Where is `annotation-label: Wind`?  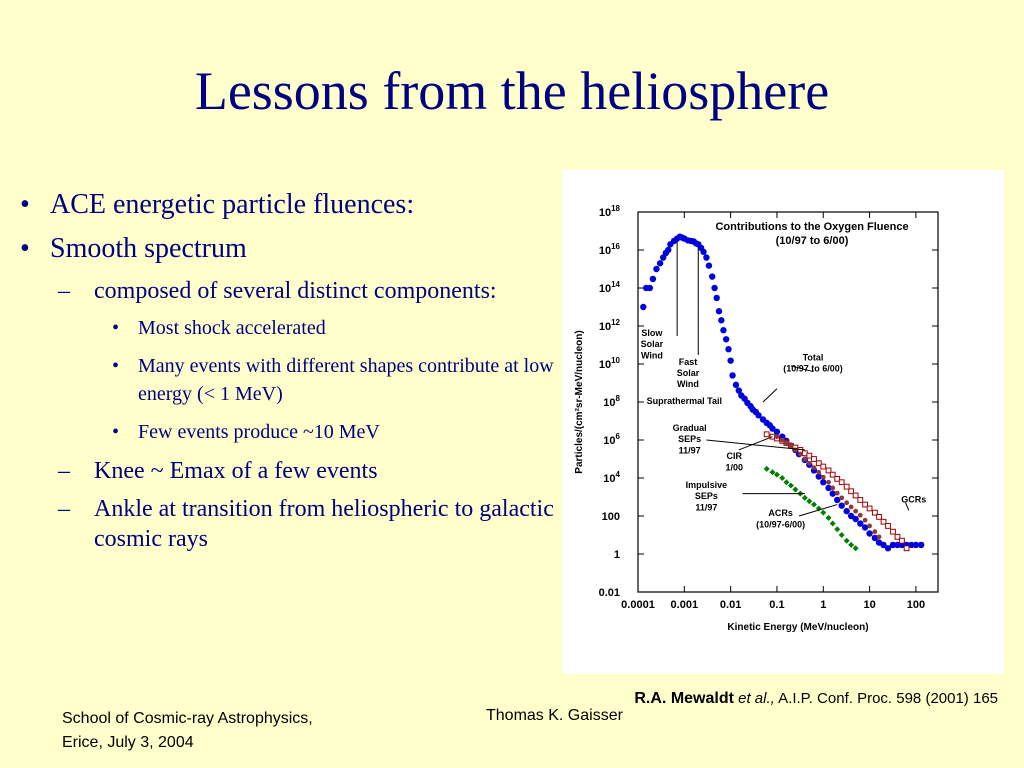
annotation-label: Wind is located at coordinates (652, 355).